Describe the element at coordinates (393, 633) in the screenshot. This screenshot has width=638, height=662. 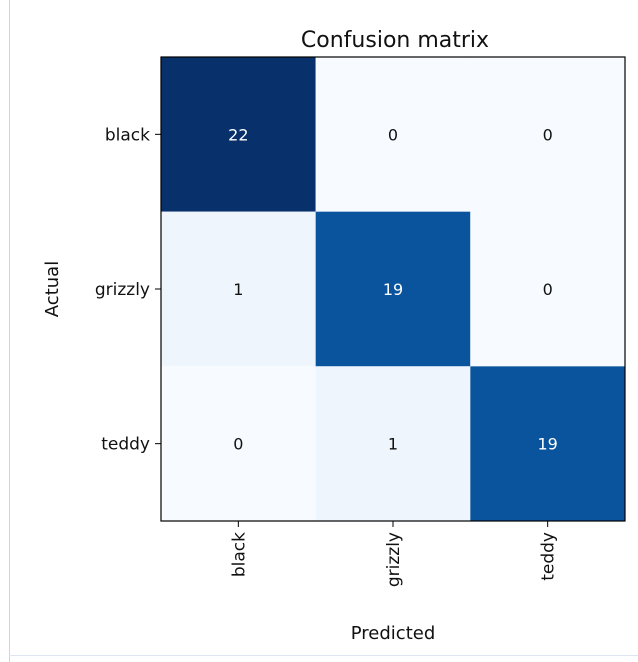
I see `x-axis-label: Predicted` at that location.